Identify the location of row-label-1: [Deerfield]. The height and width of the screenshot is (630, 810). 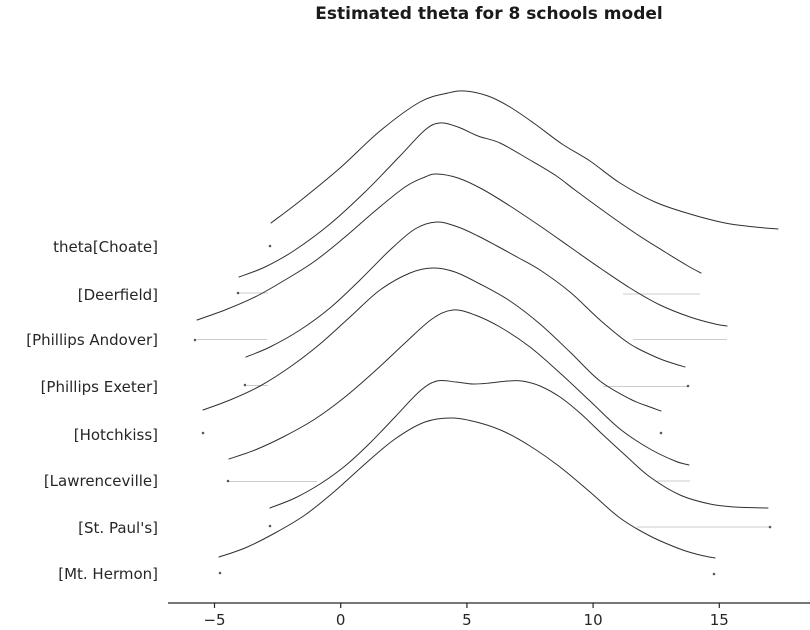
(118, 295).